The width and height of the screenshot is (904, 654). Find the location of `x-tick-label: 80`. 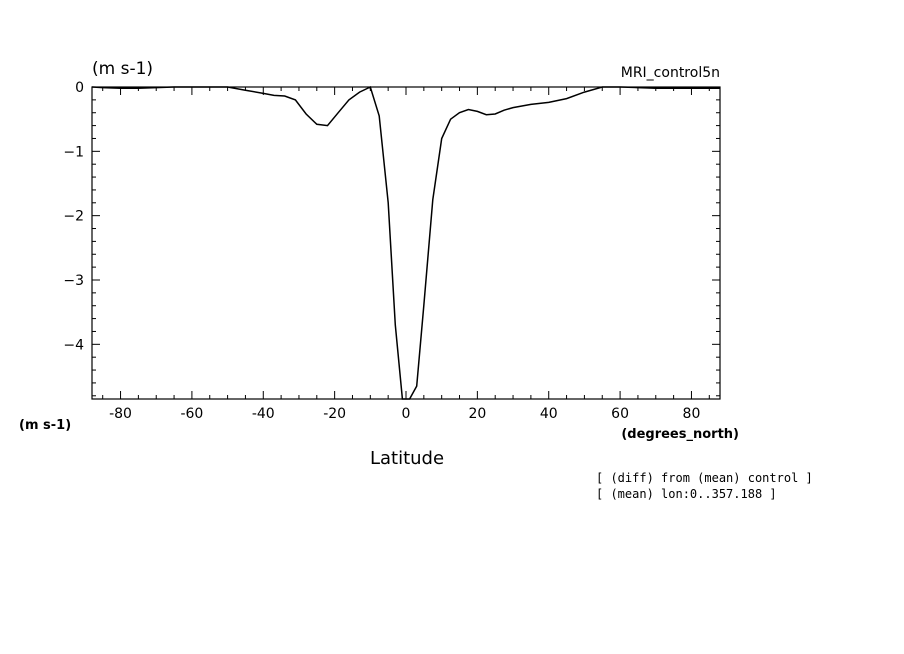

x-tick-label: 80 is located at coordinates (692, 414).